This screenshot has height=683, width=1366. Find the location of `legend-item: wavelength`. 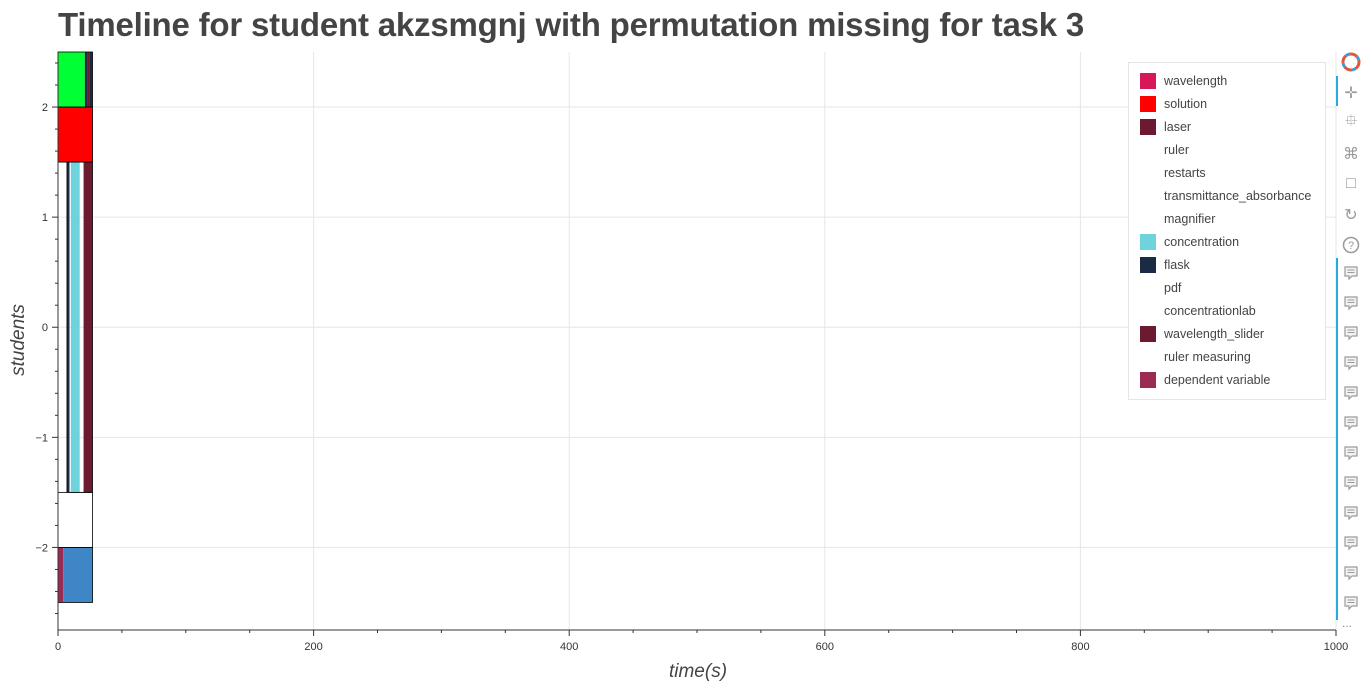

legend-item: wavelength is located at coordinates (1183, 81).